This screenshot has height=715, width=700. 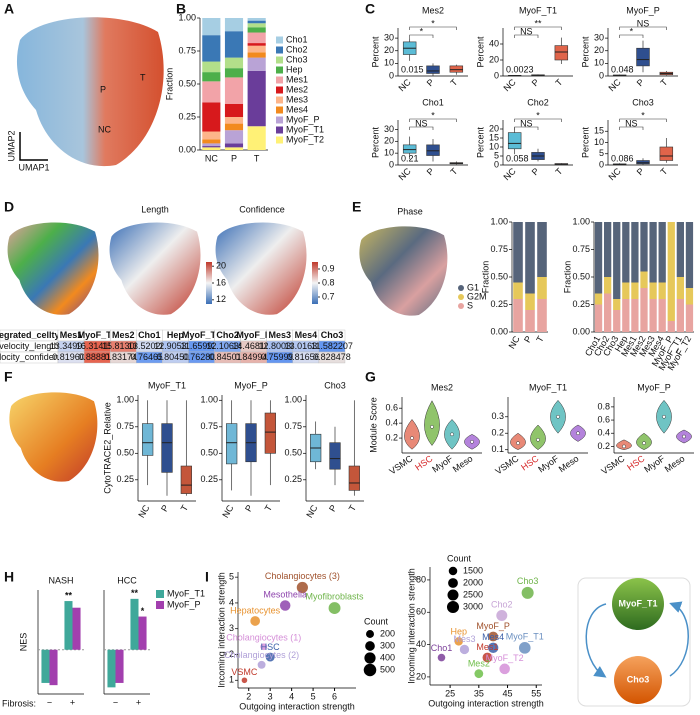 What do you see at coordinates (603, 433) in the screenshot?
I see `y-tick-label: 0.4` at bounding box center [603, 433].